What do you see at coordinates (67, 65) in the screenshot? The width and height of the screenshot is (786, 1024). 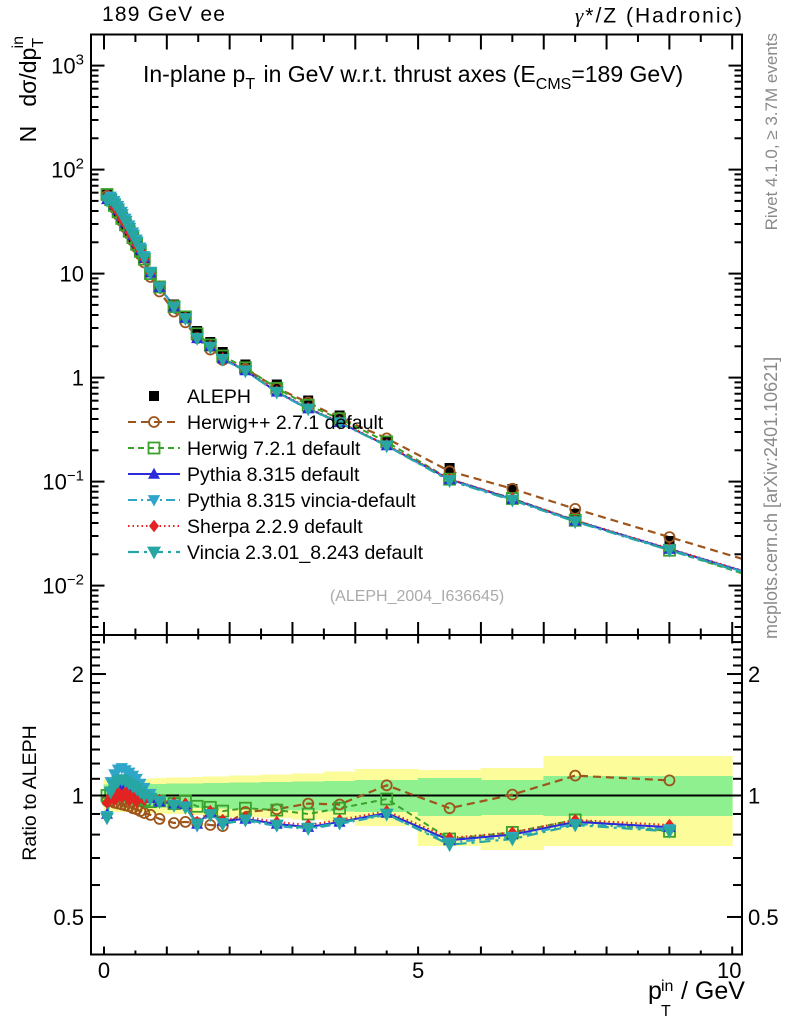 I see `svg-text: 10³` at bounding box center [67, 65].